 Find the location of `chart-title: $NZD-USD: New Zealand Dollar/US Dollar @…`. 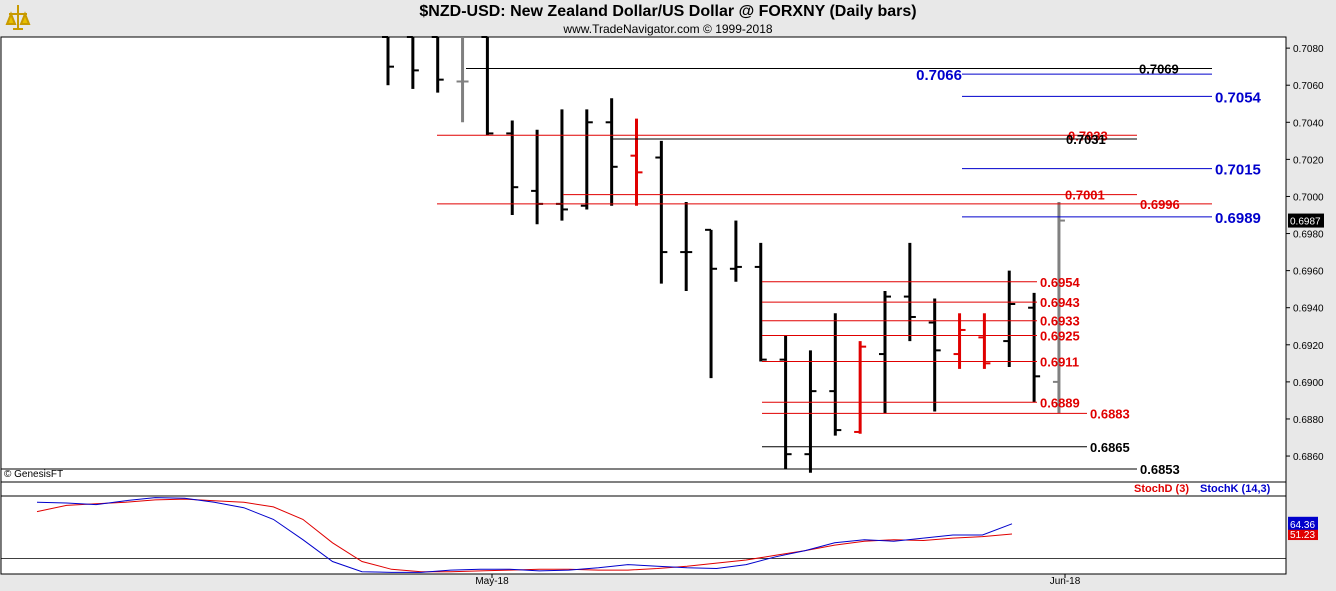

chart-title: $NZD-USD: New Zealand Dollar/US Dollar @… is located at coordinates (668, 11).